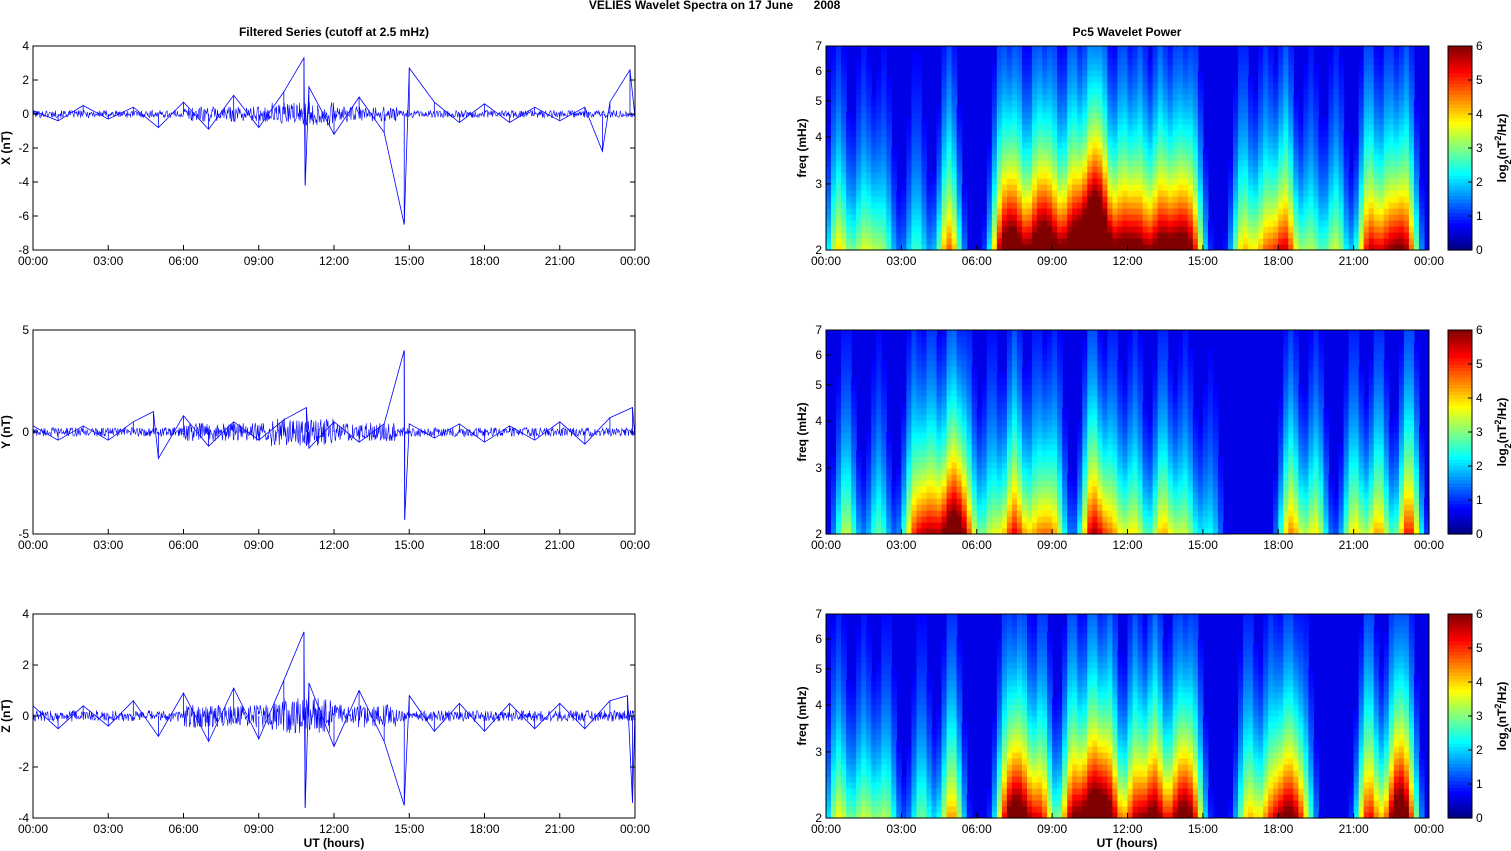 This screenshot has height=851, width=1511. What do you see at coordinates (818, 71) in the screenshot?
I see `y-tick-label: 6` at bounding box center [818, 71].